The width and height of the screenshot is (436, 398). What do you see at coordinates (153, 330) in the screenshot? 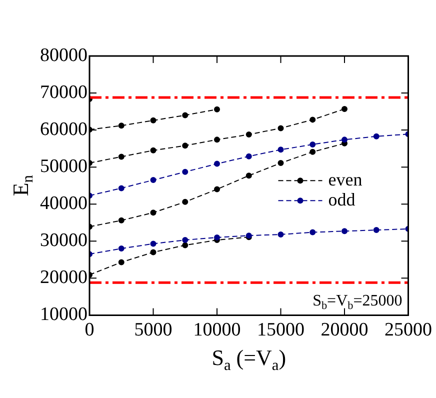
I see `x-tick-label: 5000` at bounding box center [153, 330].